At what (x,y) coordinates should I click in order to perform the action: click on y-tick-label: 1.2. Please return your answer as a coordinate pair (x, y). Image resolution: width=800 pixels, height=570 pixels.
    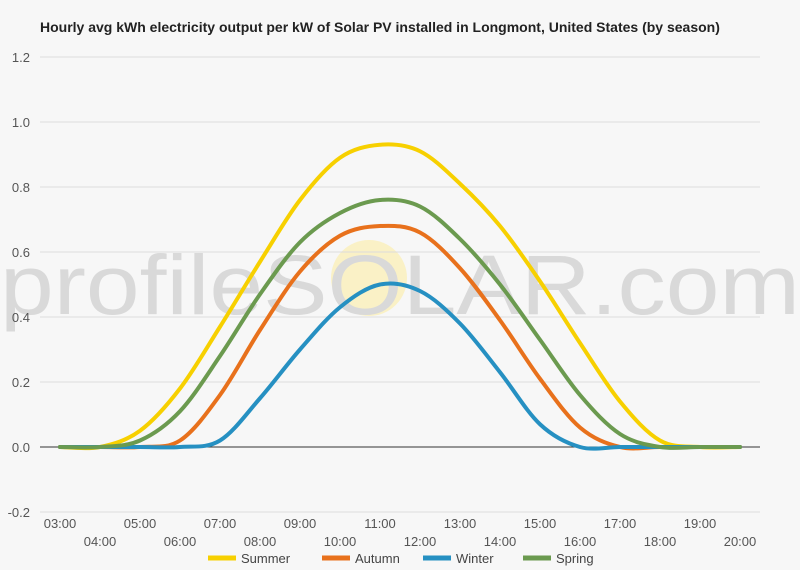
    Looking at the image, I should click on (21, 57).